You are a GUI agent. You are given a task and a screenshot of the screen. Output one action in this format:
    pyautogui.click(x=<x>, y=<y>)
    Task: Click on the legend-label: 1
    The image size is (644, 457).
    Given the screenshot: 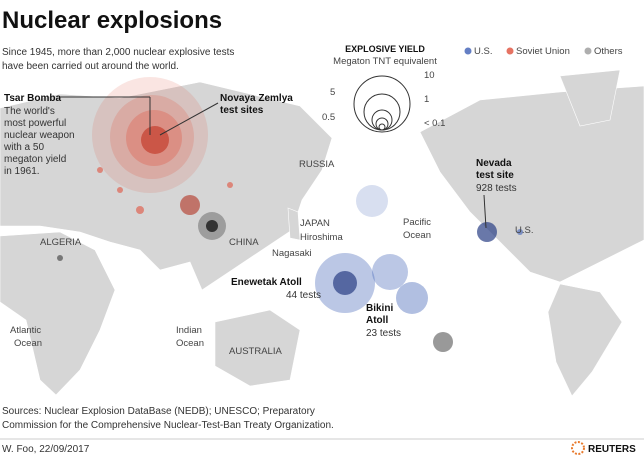 What is the action you would take?
    pyautogui.click(x=426, y=99)
    